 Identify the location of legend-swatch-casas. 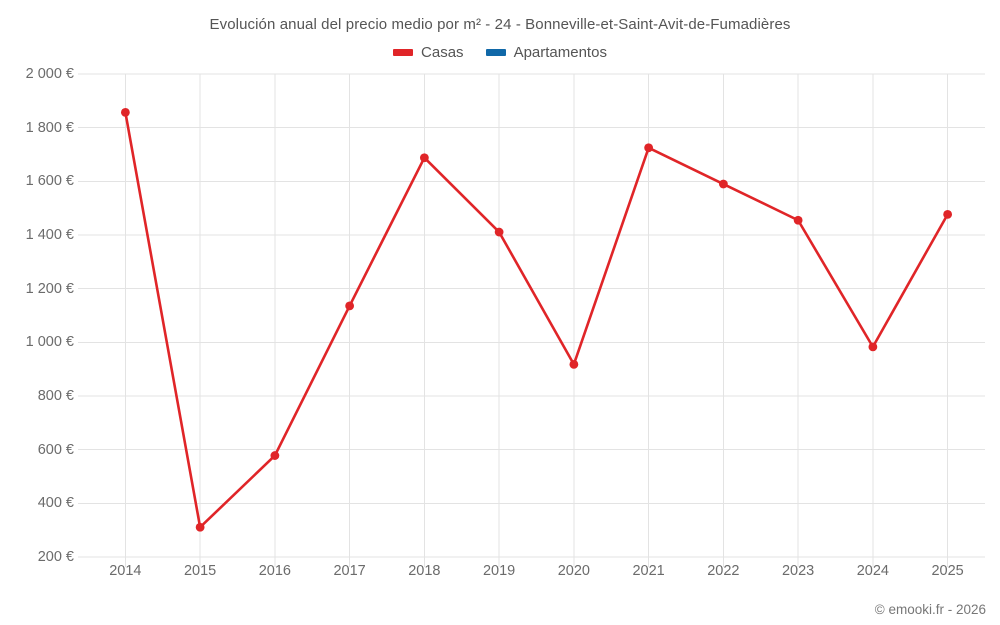
(403, 52).